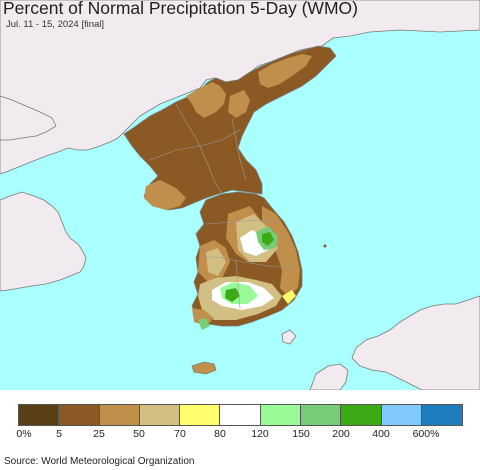  I want to click on north-korea-patch-mid, so click(239, 104).